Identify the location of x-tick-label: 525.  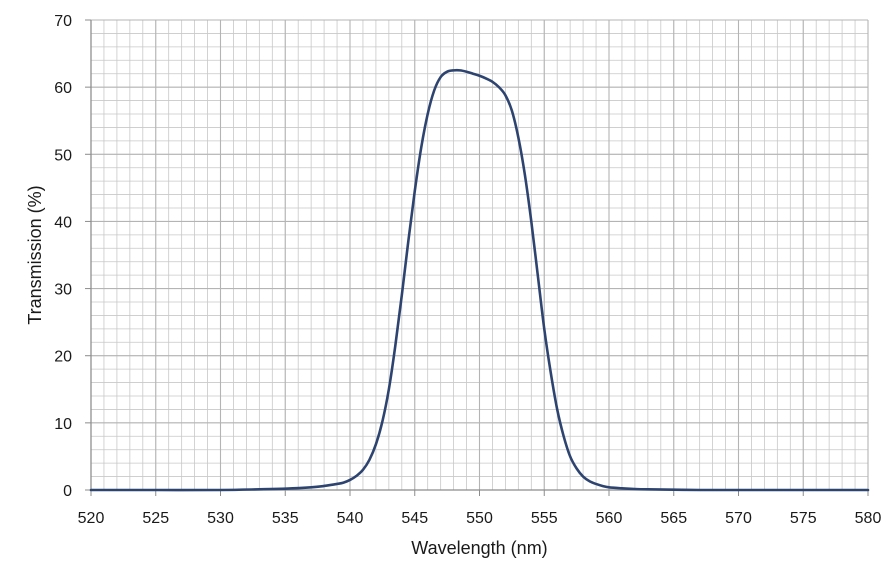
(155, 518).